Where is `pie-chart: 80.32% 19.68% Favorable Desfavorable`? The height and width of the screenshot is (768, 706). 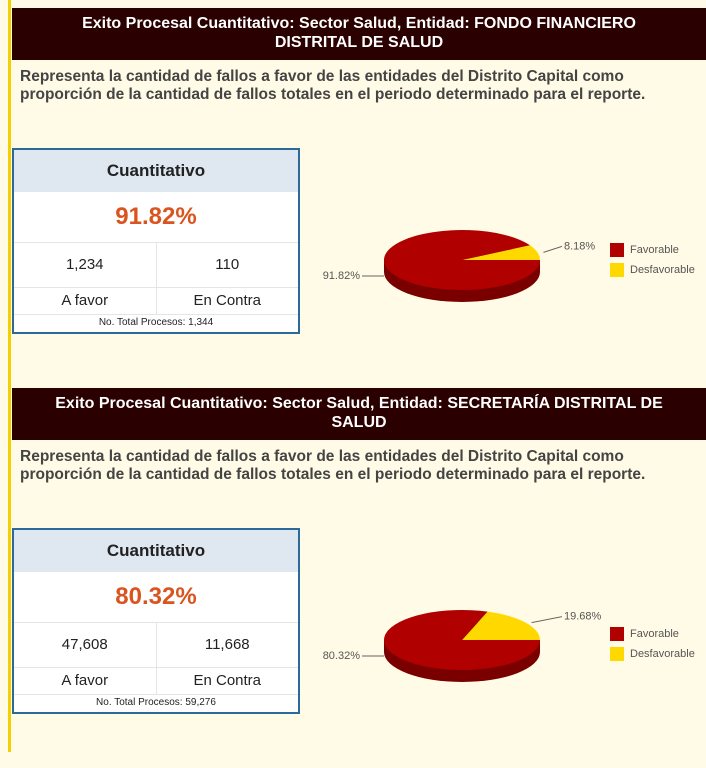
pie-chart: 80.32% 19.68% Favorable Desfavorable is located at coordinates (509, 646).